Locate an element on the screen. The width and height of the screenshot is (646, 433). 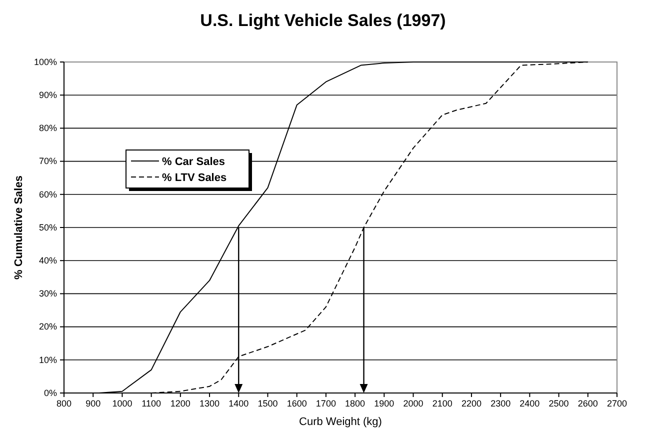
x-tick-label: 1000 is located at coordinates (122, 403).